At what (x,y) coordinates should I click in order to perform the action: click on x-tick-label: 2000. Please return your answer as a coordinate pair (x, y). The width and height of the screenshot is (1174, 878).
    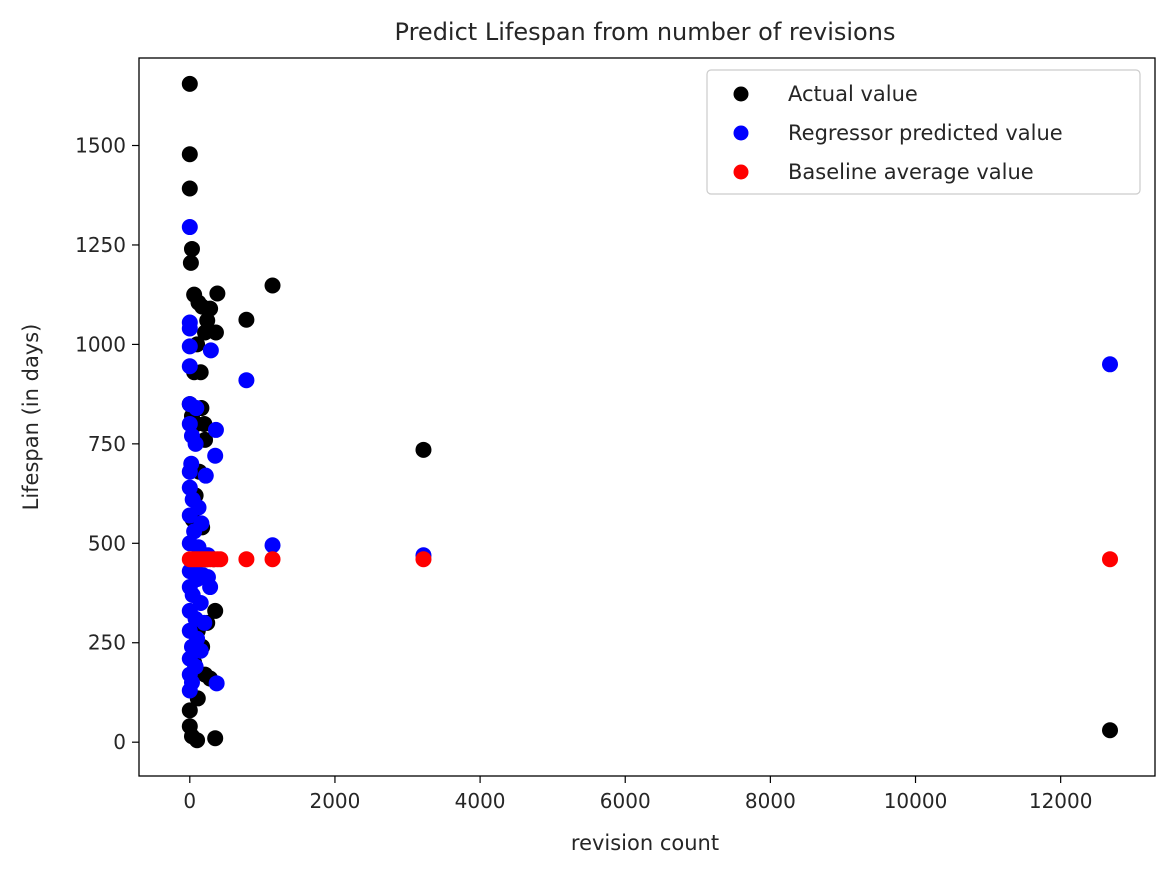
    Looking at the image, I should click on (334, 801).